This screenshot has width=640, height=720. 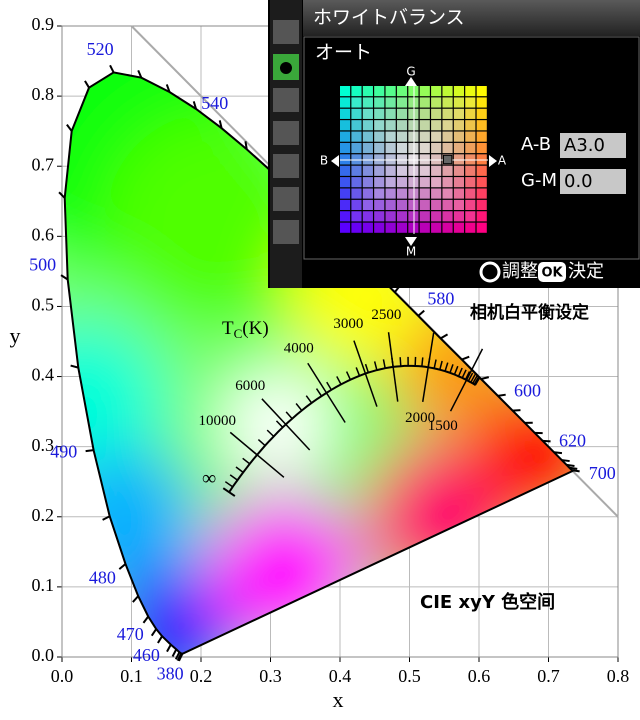 What do you see at coordinates (389, 18) in the screenshot?
I see `menu-title: ホワイトバランス` at bounding box center [389, 18].